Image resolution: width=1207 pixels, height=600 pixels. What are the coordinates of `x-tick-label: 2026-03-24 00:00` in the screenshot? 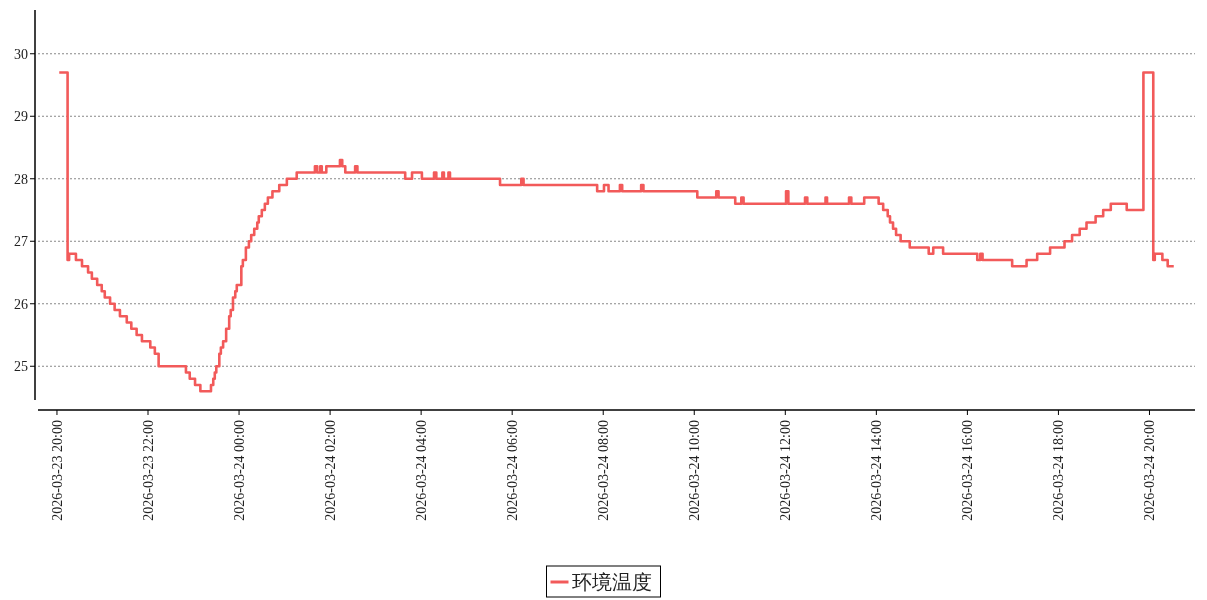 It's located at (240, 470).